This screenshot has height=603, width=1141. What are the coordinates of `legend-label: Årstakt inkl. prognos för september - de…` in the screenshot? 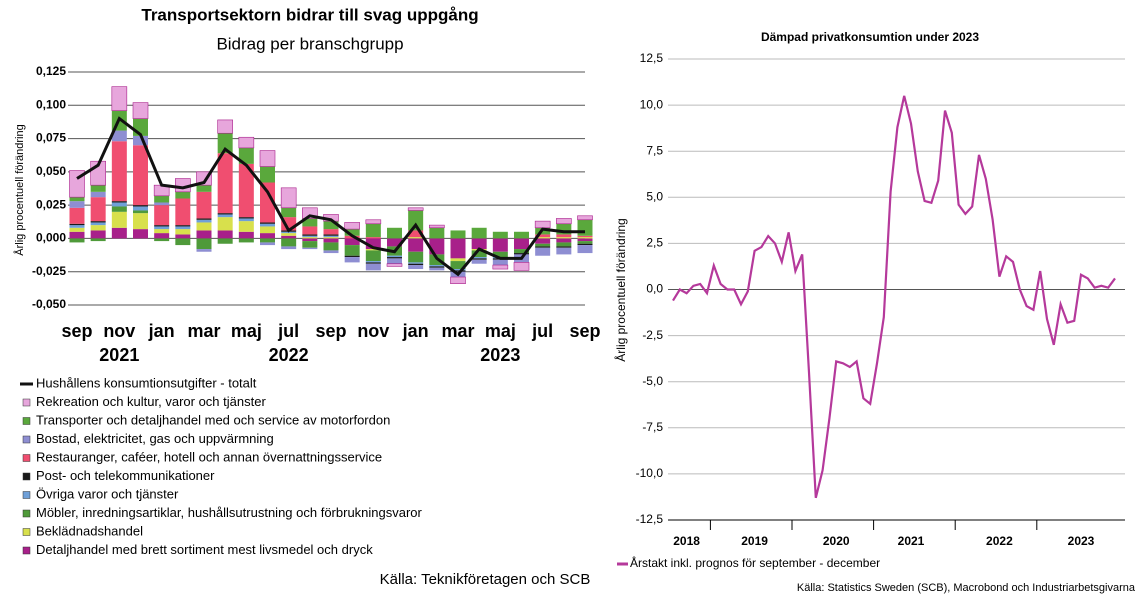 It's located at (755, 562).